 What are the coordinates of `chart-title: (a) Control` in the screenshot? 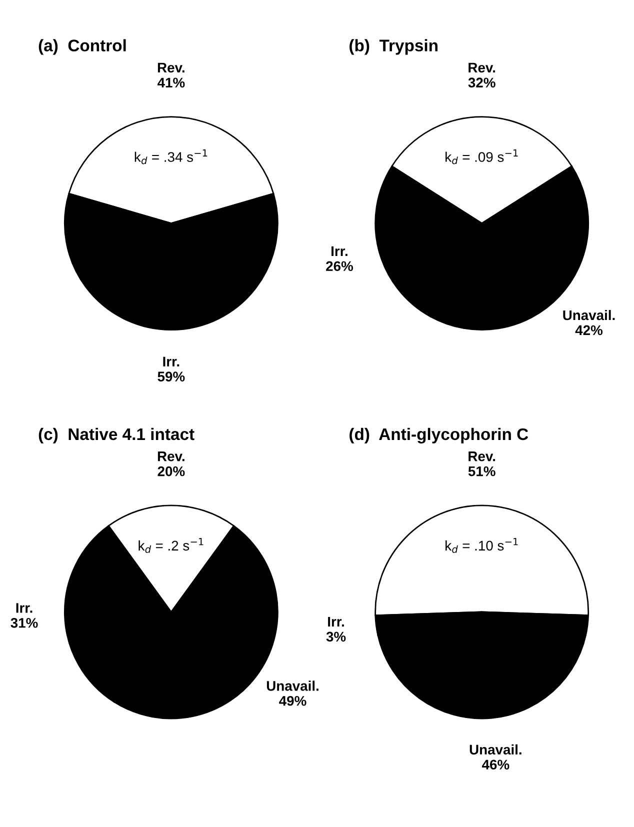 It's located at (82, 47).